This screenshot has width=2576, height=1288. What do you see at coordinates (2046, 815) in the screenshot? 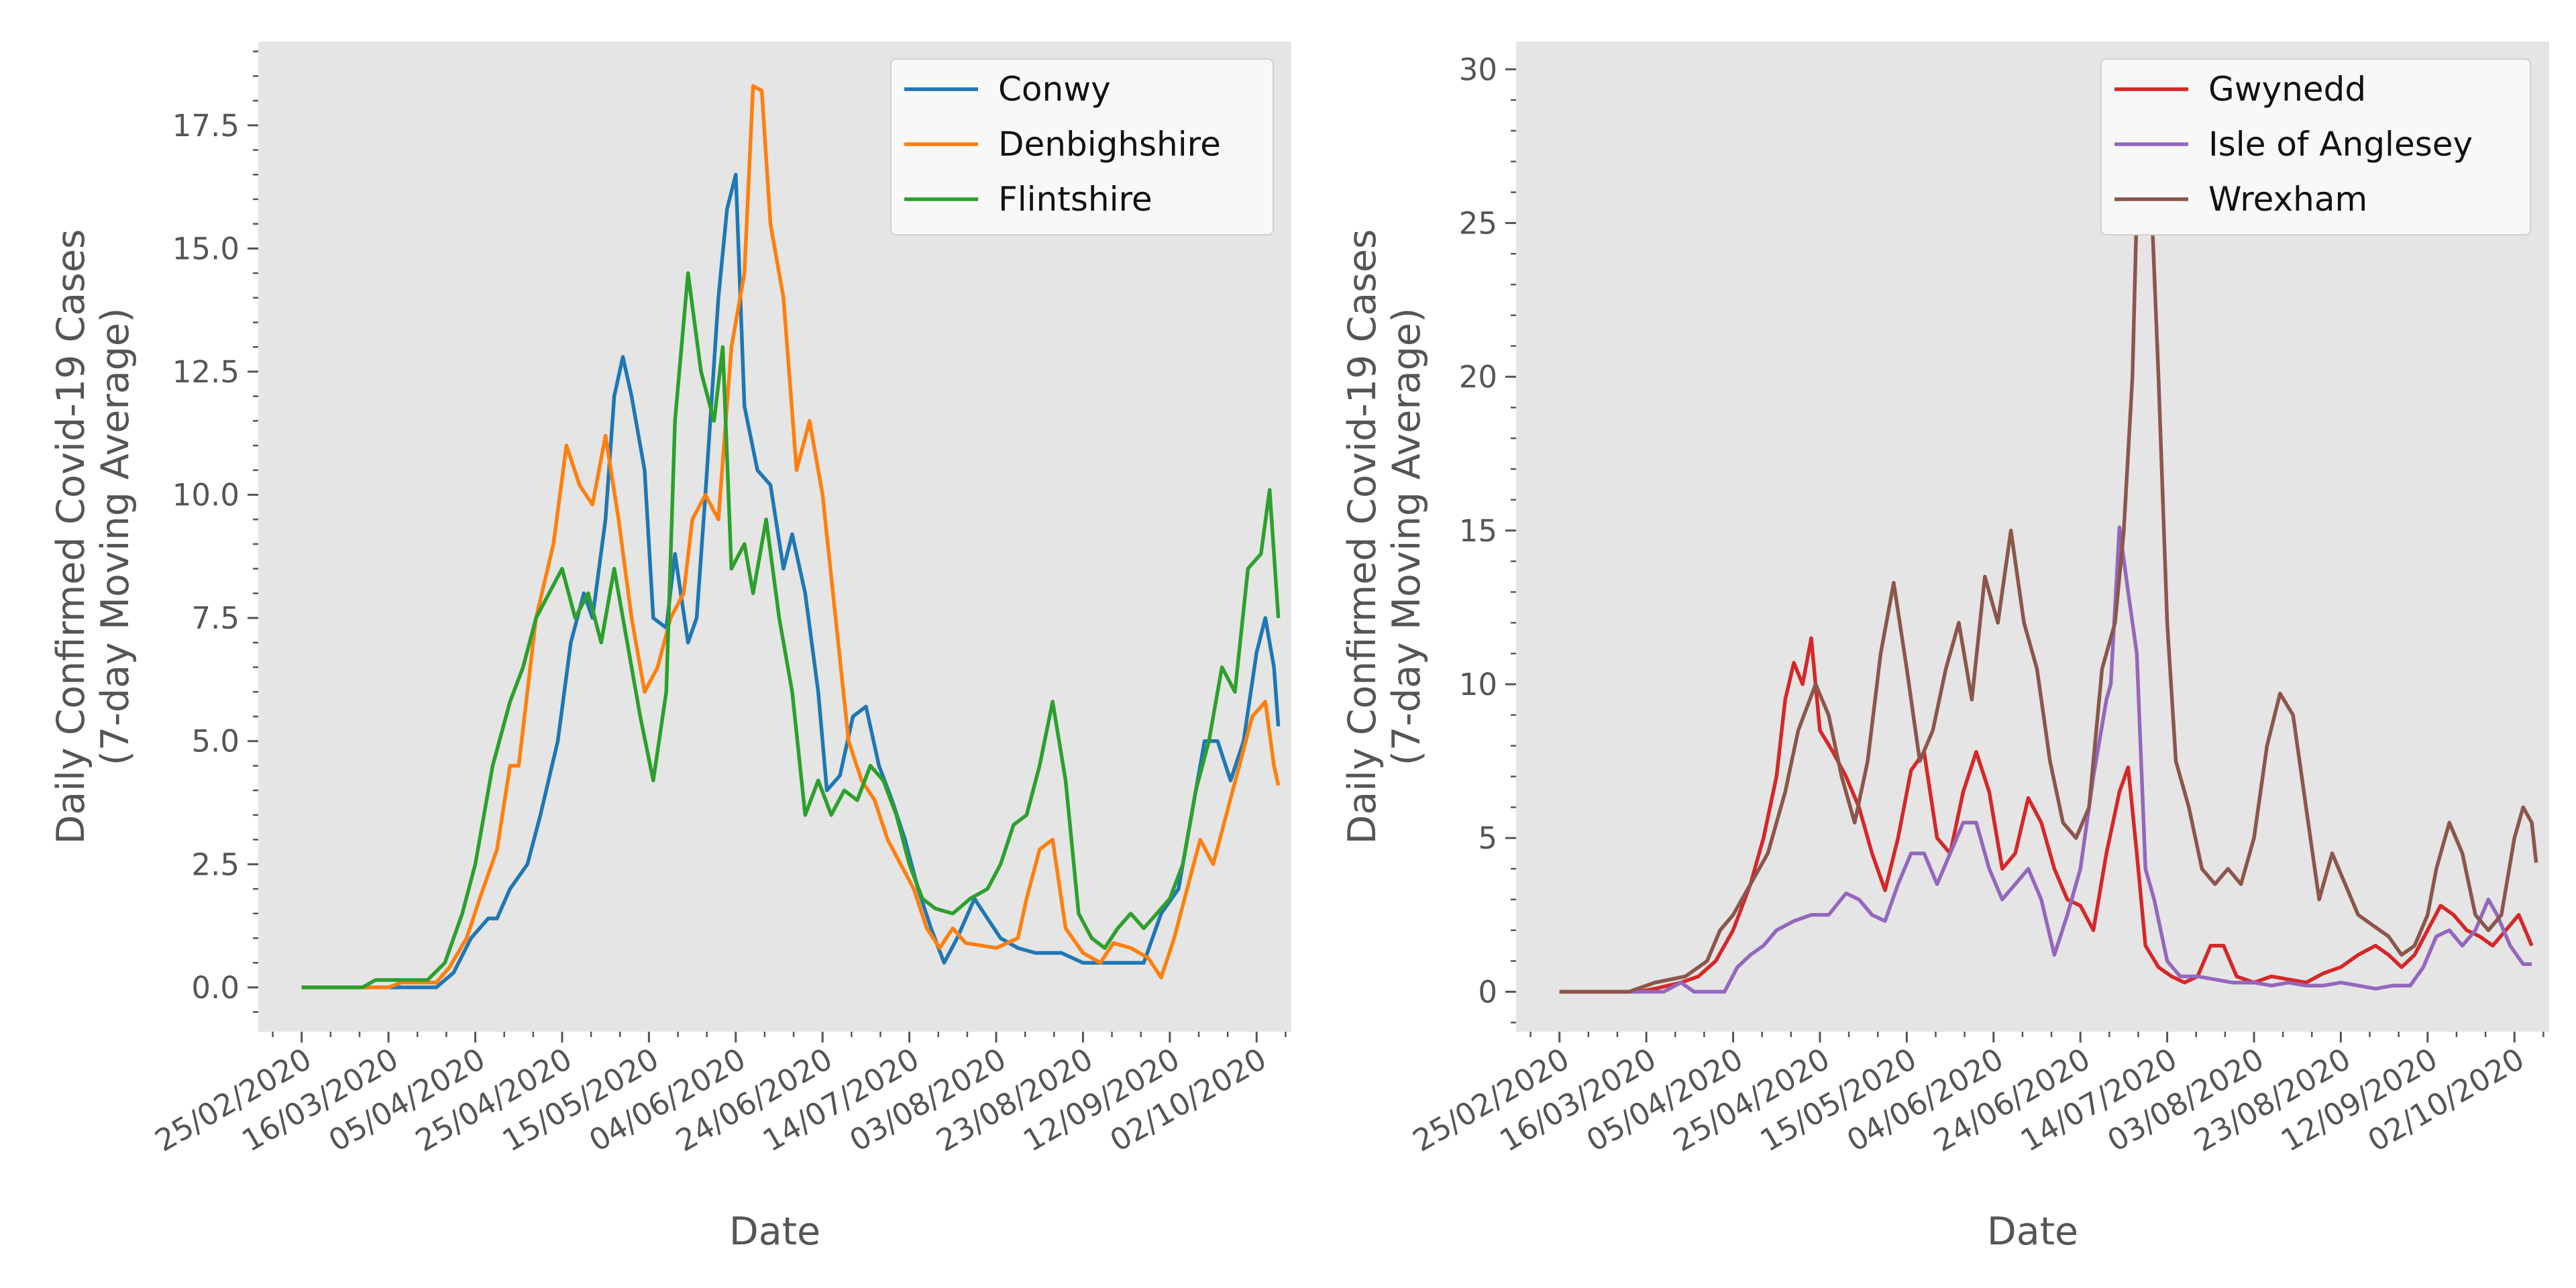
I see `series-line-gwynedd` at bounding box center [2046, 815].